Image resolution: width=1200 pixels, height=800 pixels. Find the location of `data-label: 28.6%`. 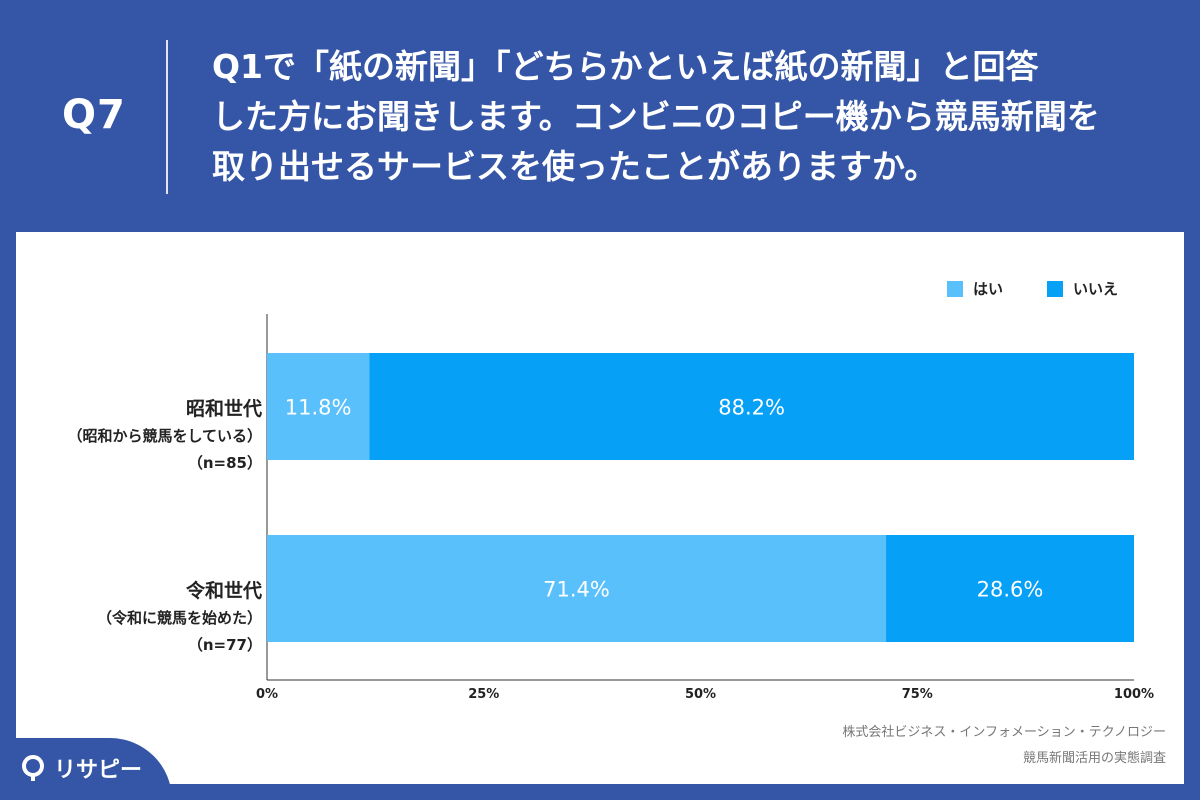

data-label: 28.6% is located at coordinates (1010, 590).